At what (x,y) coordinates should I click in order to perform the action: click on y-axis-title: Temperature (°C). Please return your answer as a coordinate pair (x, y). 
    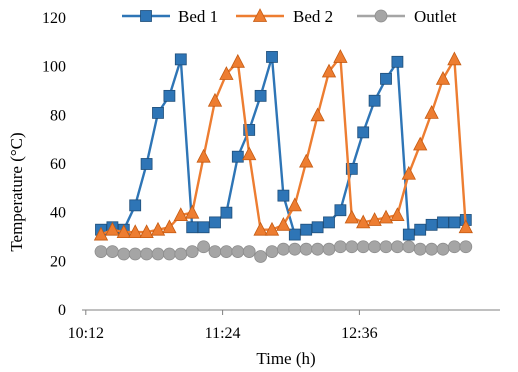
    Looking at the image, I should click on (16, 191).